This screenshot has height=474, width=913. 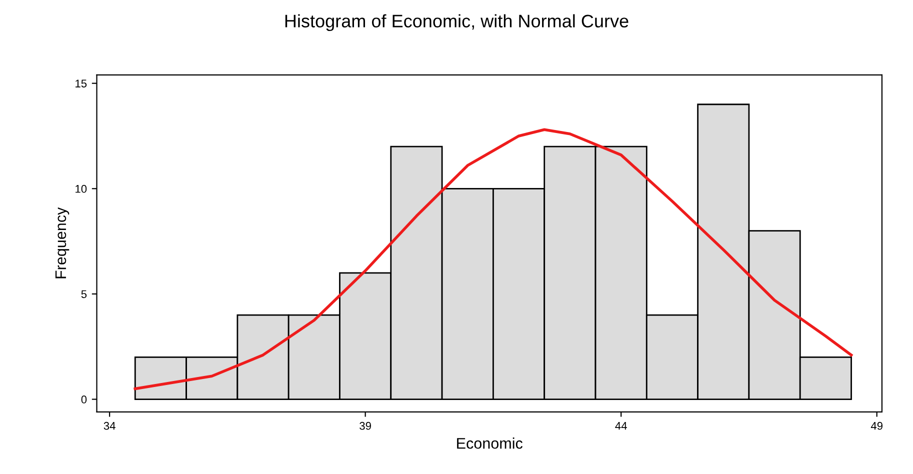 What do you see at coordinates (110, 426) in the screenshot?
I see `x-tick-label: 34` at bounding box center [110, 426].